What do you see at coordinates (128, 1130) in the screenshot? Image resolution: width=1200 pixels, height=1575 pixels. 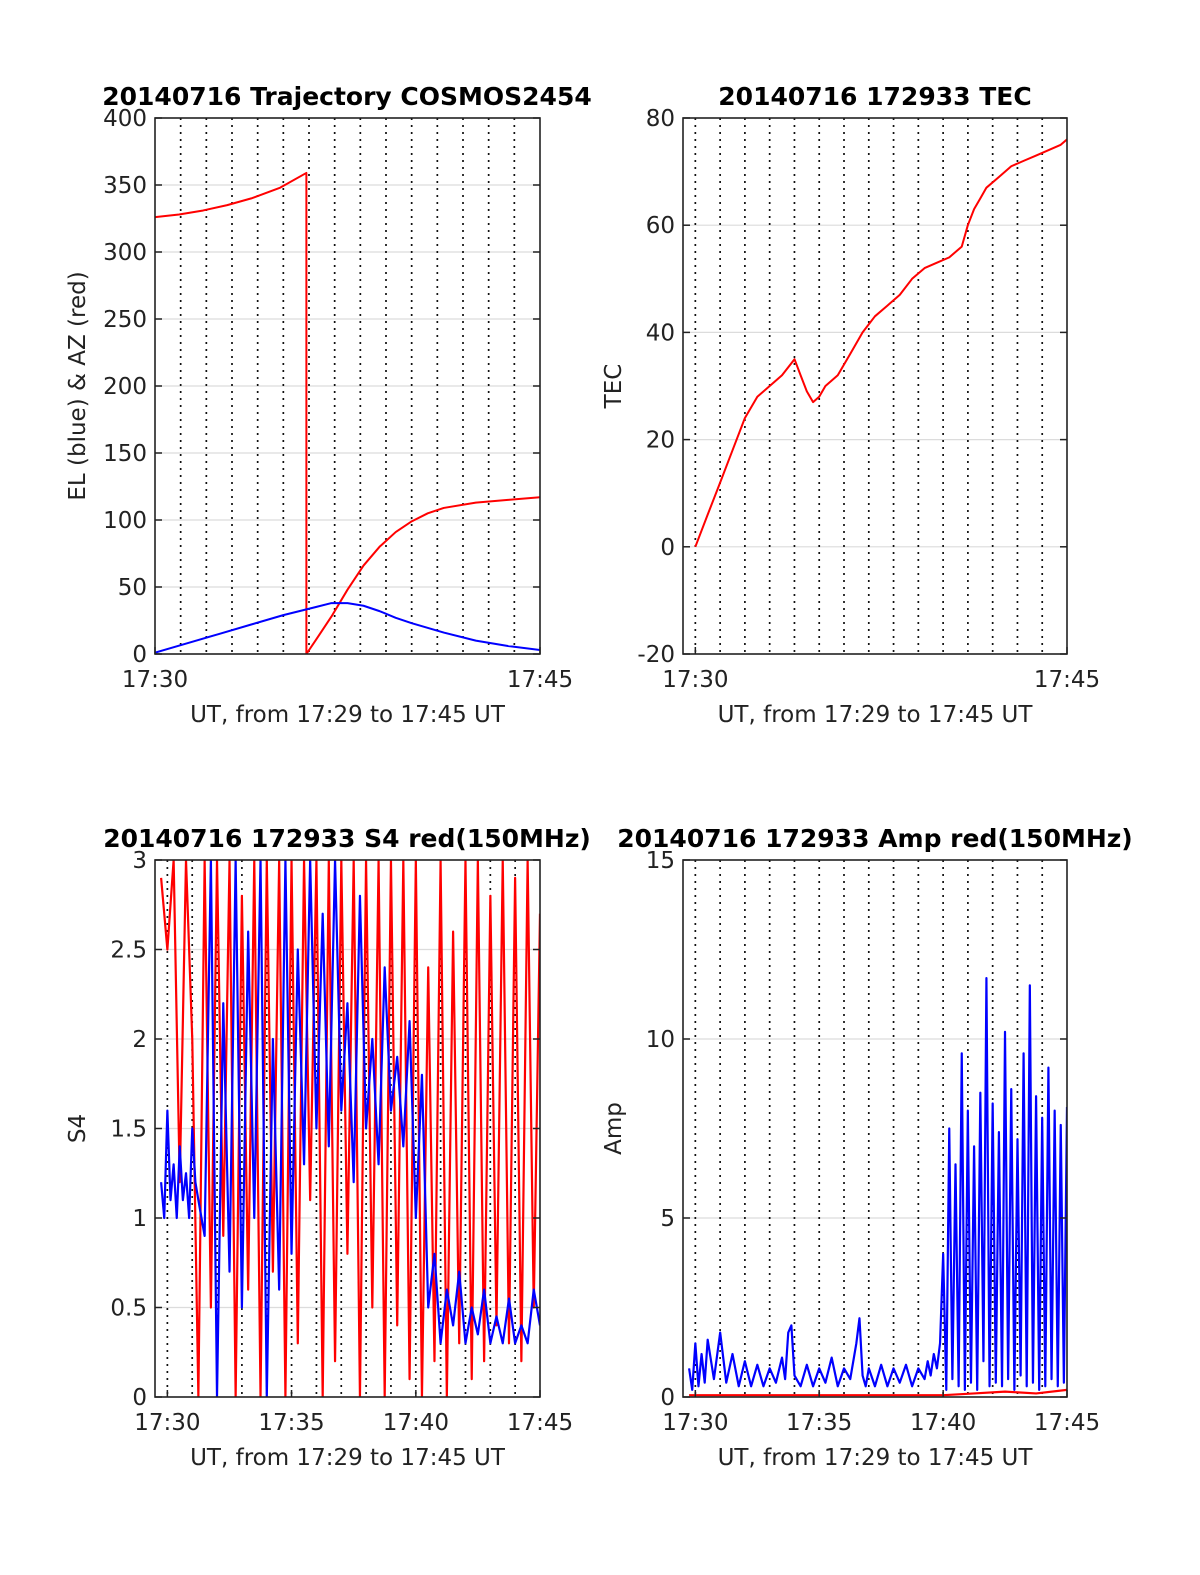 I see `y-tick-label: 1.5` at bounding box center [128, 1130].